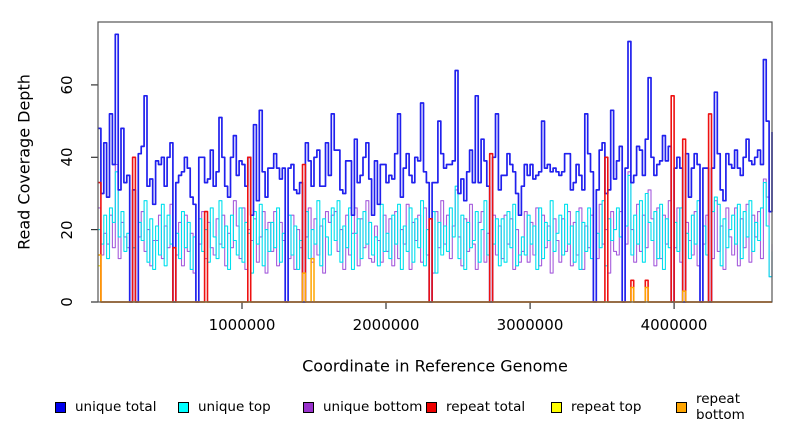  I want to click on x-tick-label-1000000: 1000000, so click(242, 325).